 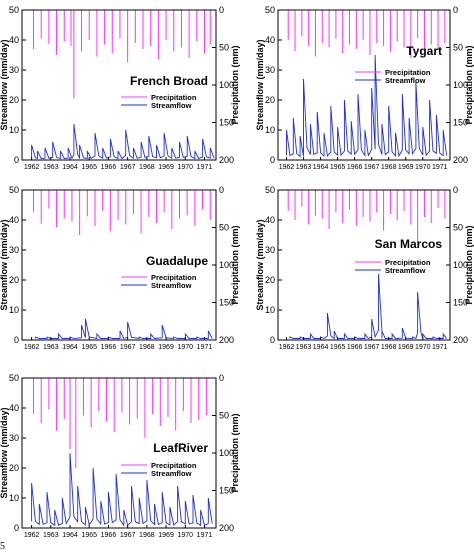 What do you see at coordinates (169, 81) in the screenshot?
I see `chart-title: French Broad` at bounding box center [169, 81].